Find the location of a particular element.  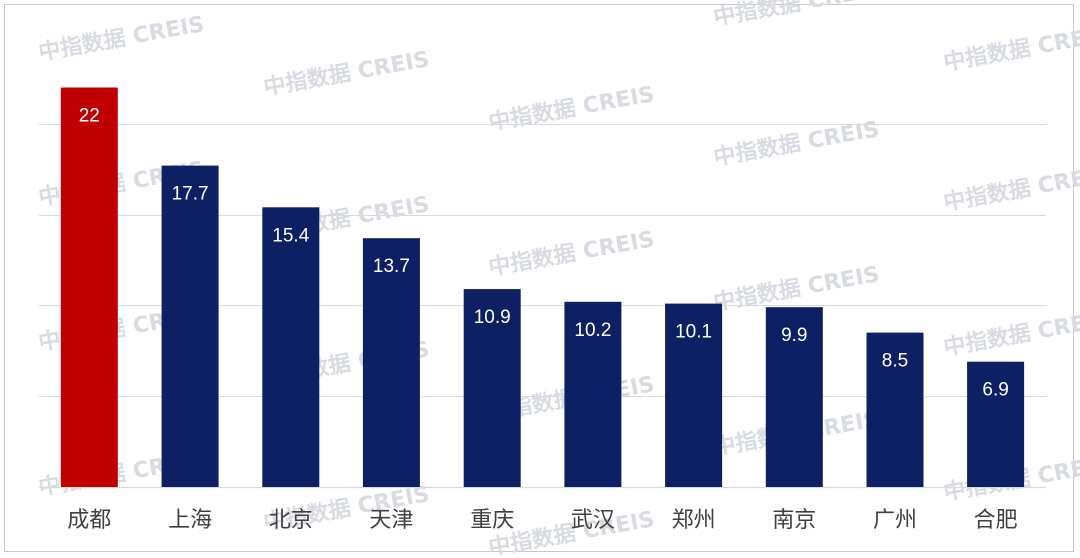

x-tick-label: 合肥 is located at coordinates (996, 520).